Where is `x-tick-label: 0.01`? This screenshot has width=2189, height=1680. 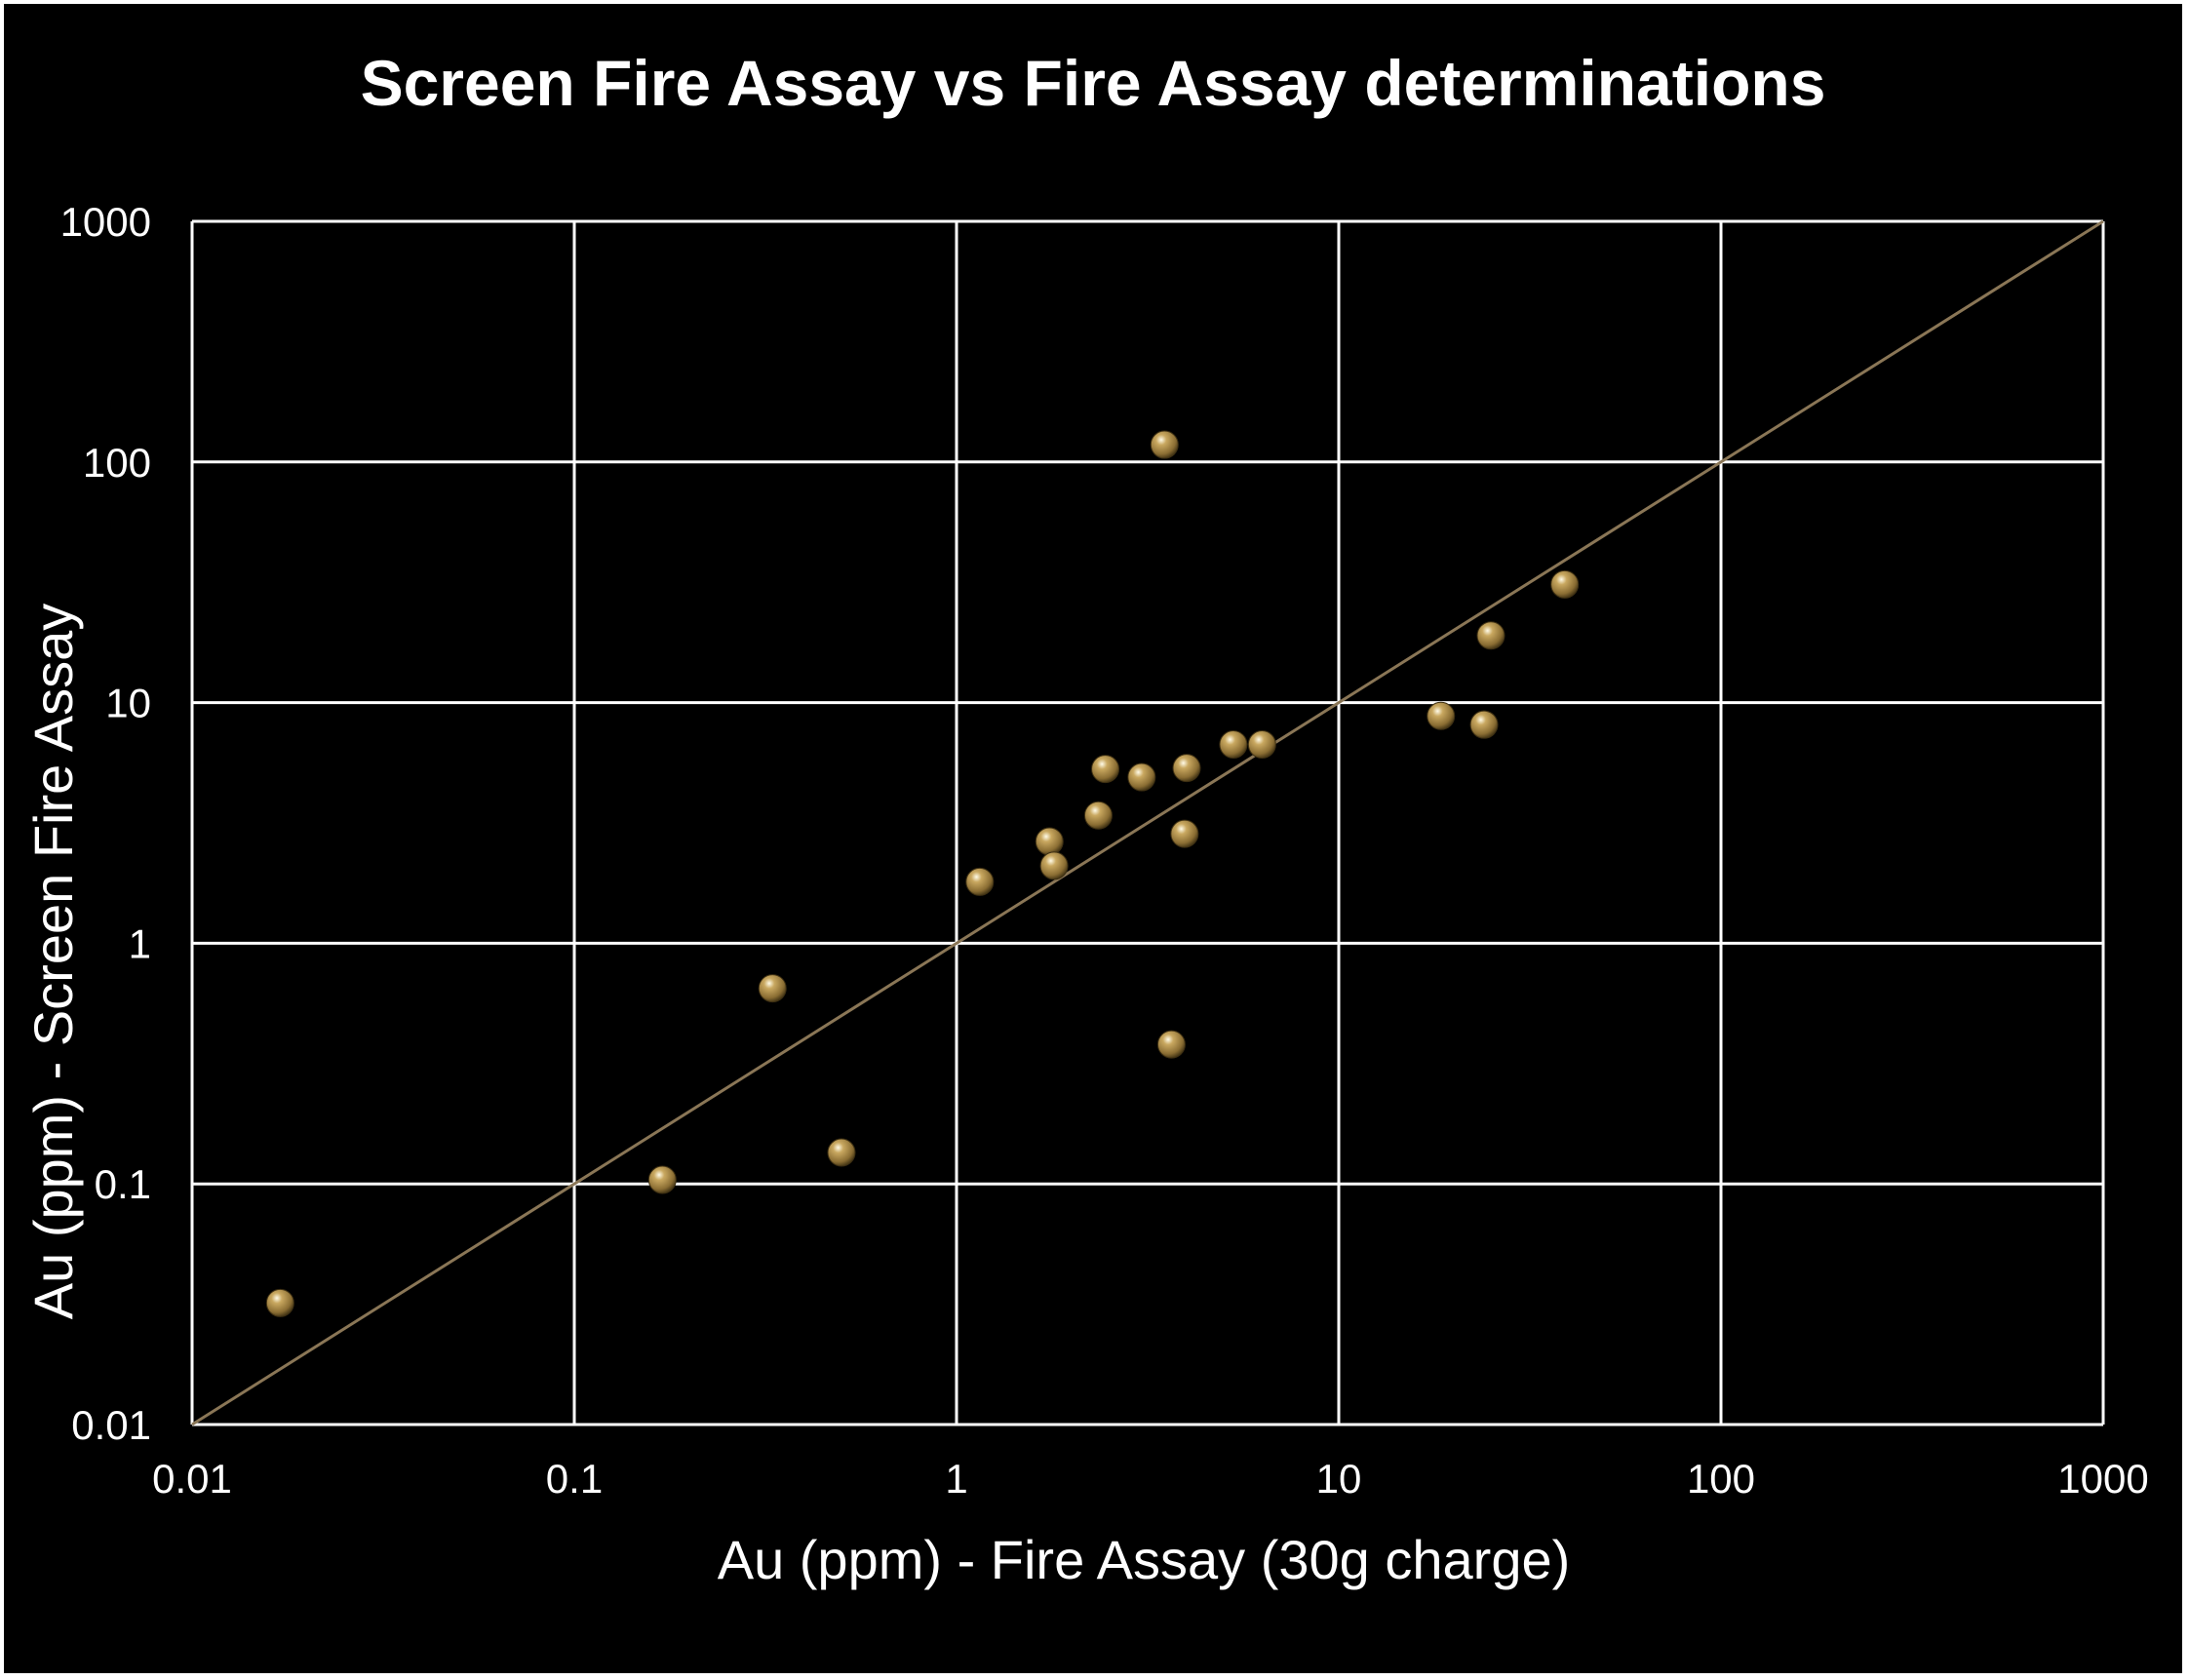 x-tick-label: 0.01 is located at coordinates (192, 1479).